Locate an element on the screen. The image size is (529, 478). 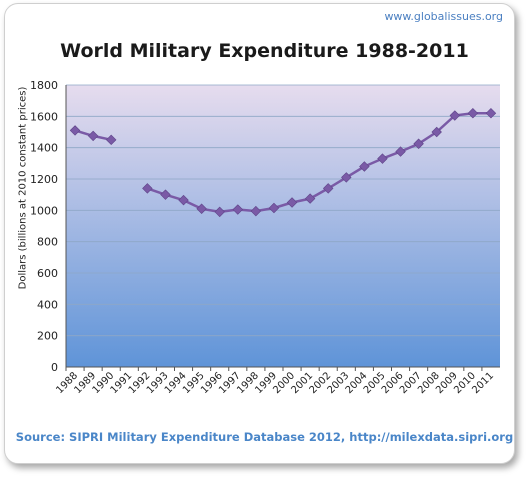
y-tick-label: 200 is located at coordinates (47, 336).